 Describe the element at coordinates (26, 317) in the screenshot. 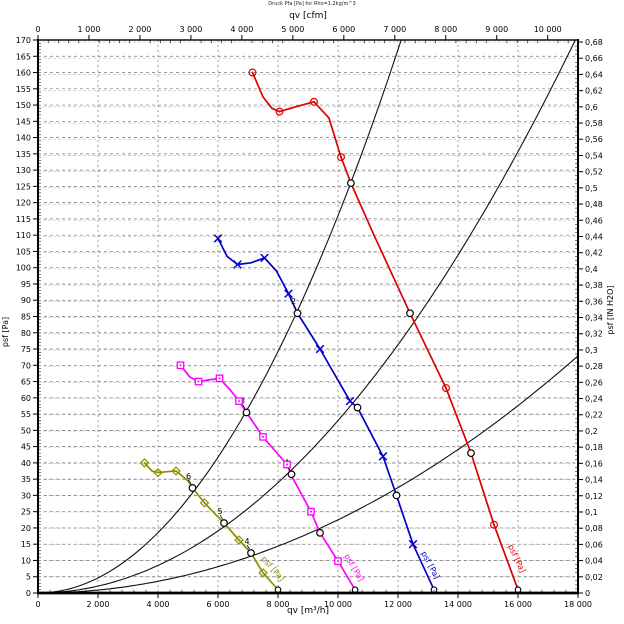

I see `left-tick-label: 85` at that location.